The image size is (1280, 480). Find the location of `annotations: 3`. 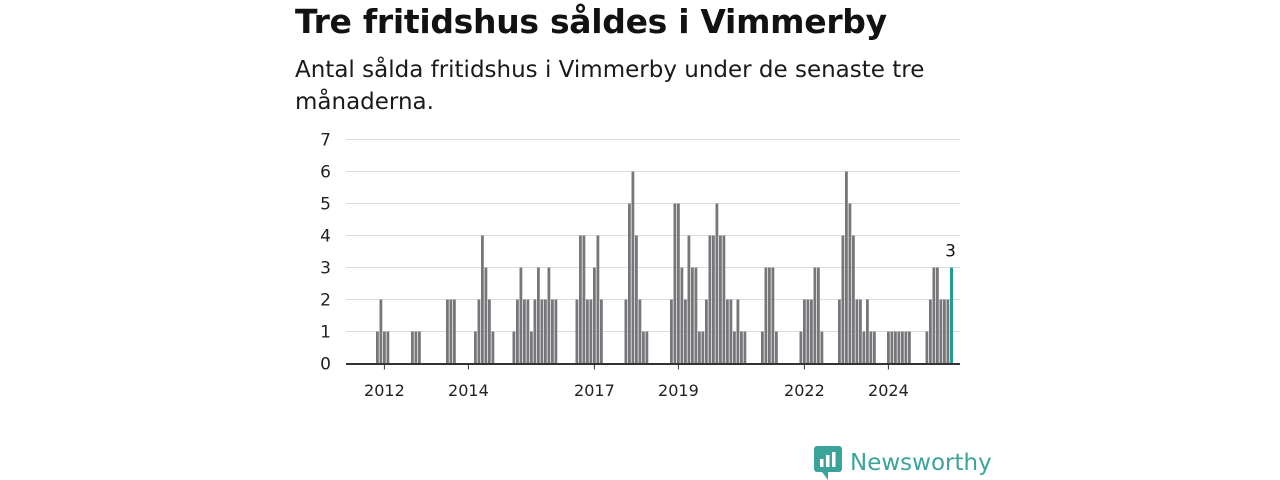

annotations: 3 is located at coordinates (950, 252).